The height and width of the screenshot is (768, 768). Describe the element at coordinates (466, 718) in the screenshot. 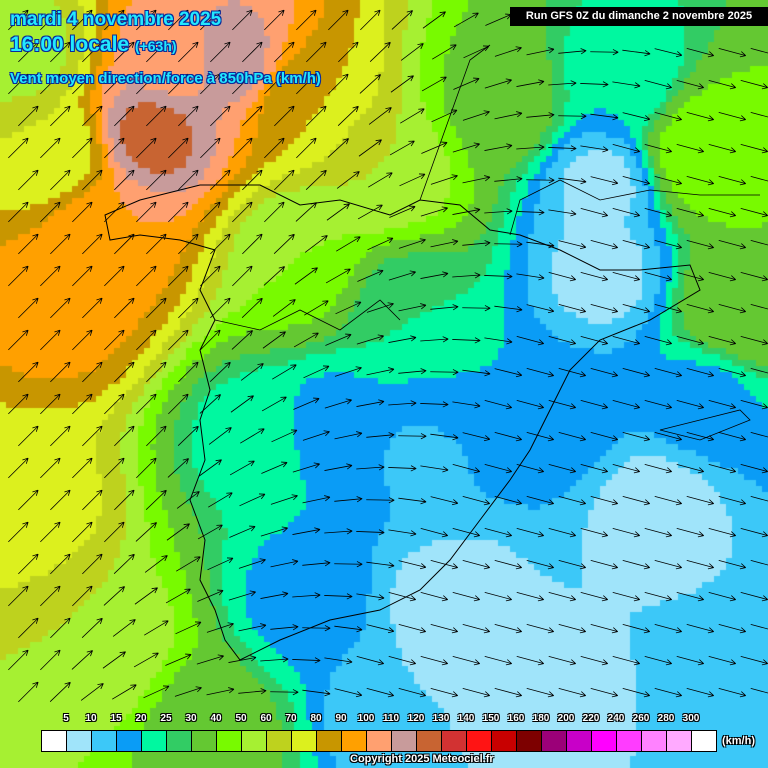

I see `legend-label: 140` at that location.